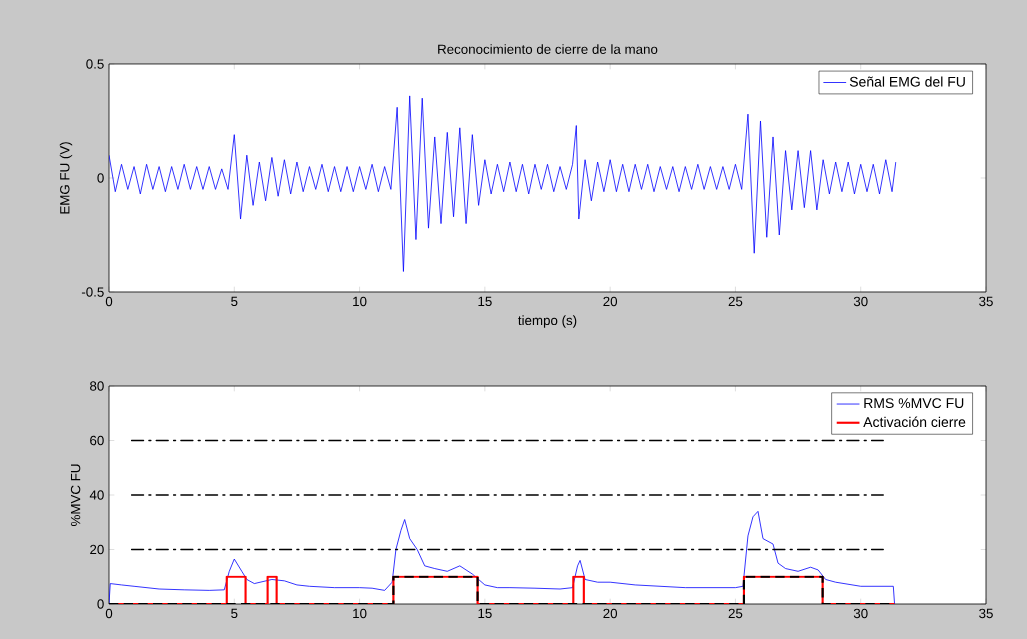 The image size is (1027, 639). What do you see at coordinates (97, 440) in the screenshot?
I see `y-tick-label: 60` at bounding box center [97, 440].